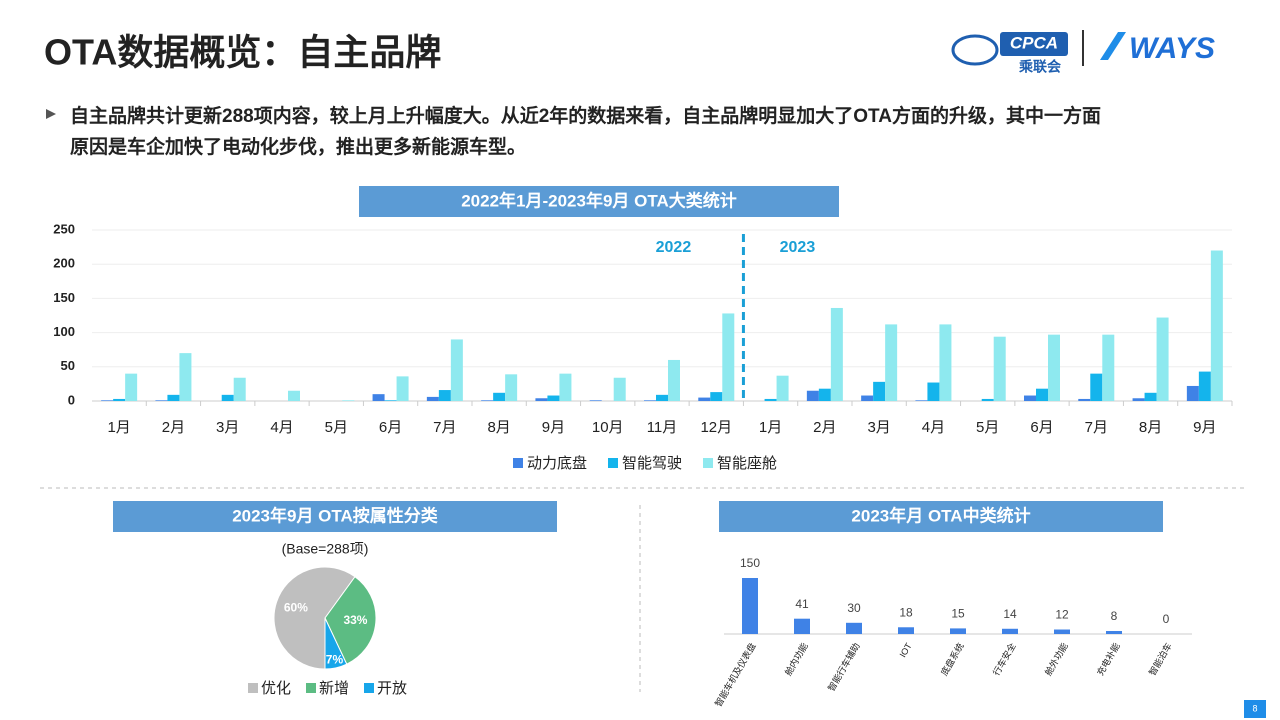  What do you see at coordinates (735, 675) in the screenshot?
I see `x-tick-label: 智能车机及仪表盘` at bounding box center [735, 675].